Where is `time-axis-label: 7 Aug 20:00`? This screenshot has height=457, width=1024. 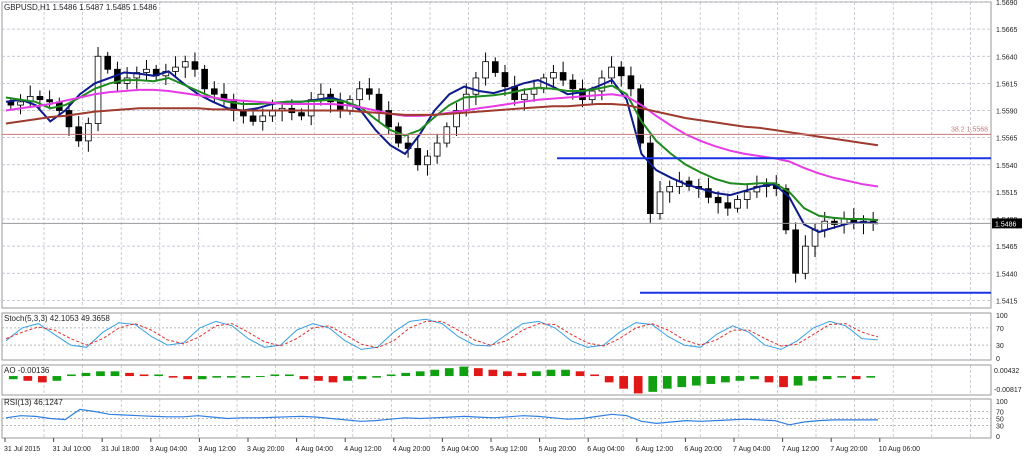 time-axis-label: 7 Aug 20:00 is located at coordinates (848, 449).